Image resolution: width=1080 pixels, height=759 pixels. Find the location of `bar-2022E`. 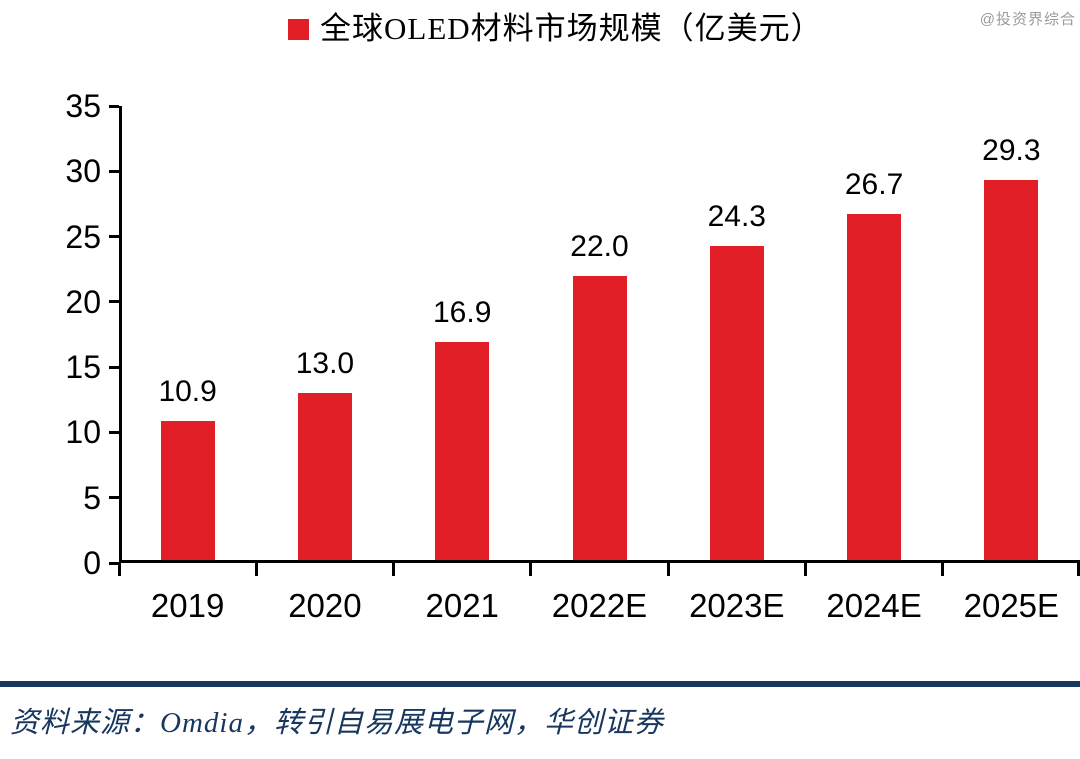

bar-2022E is located at coordinates (599, 419).